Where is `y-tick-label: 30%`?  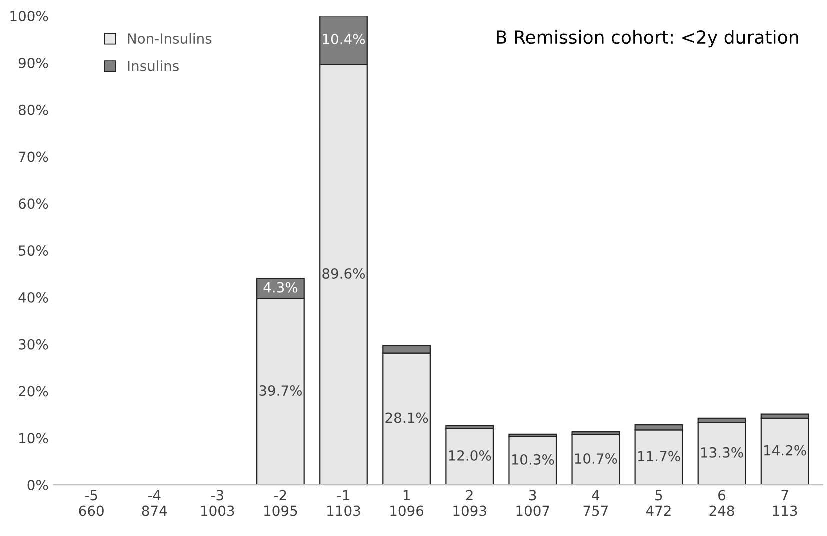
y-tick-label: 30% is located at coordinates (33, 344).